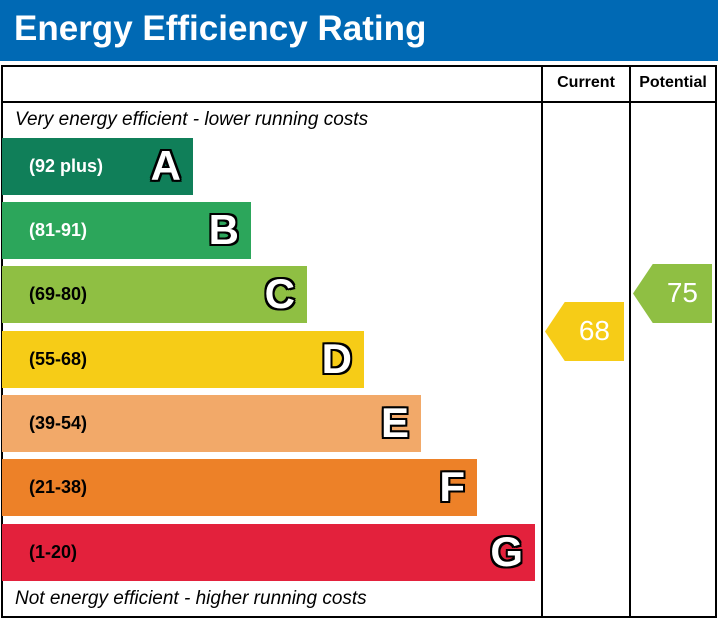 This screenshot has height=619, width=718. What do you see at coordinates (53, 552) in the screenshot?
I see `band-range: (1-20)` at bounding box center [53, 552].